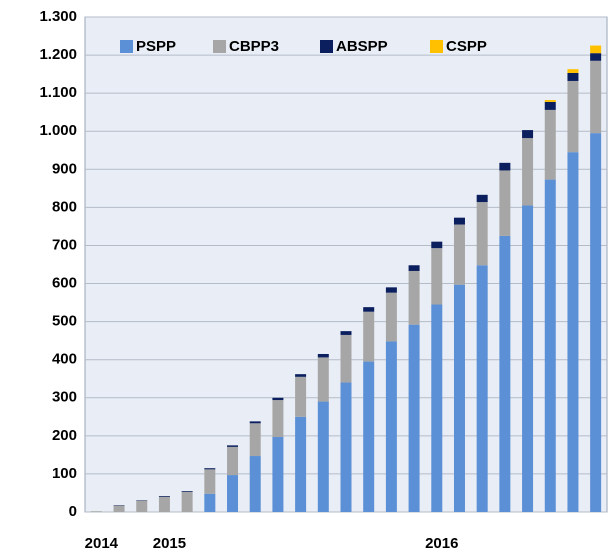 The image size is (614, 552). What do you see at coordinates (58, 130) in the screenshot?
I see `y-tick-label: 1.000` at bounding box center [58, 130].